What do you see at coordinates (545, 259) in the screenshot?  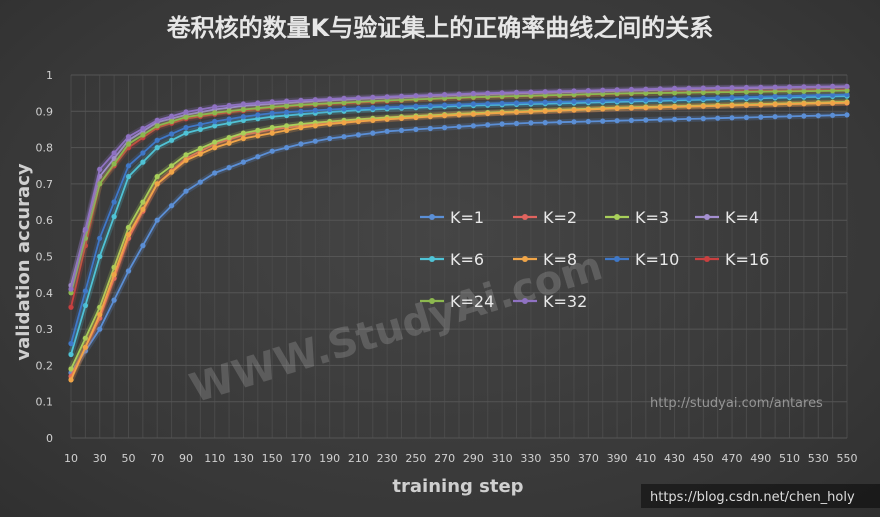 I see `legend-item: K=8` at bounding box center [545, 259].